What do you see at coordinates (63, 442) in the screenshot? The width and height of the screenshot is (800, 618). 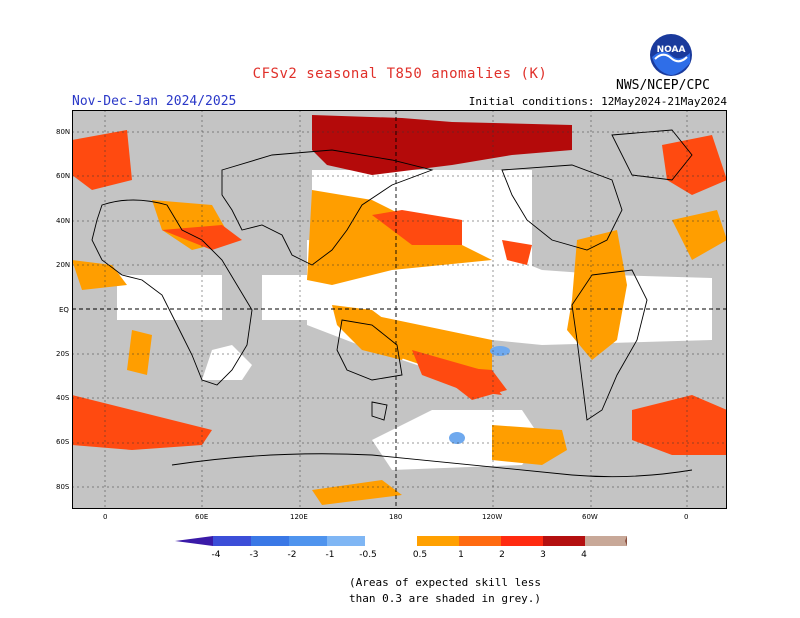 I see `lat-label-60s: 60S` at bounding box center [63, 442].